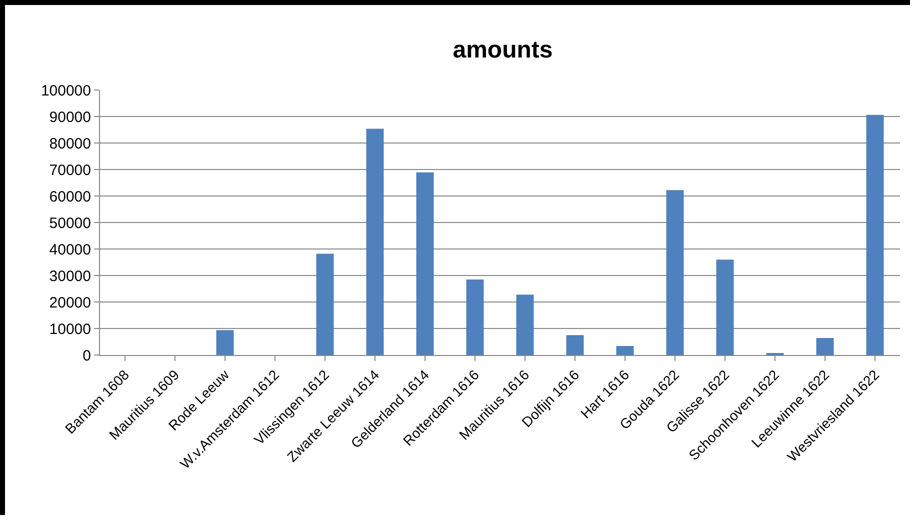 Image resolution: width=915 pixels, height=520 pixels. What do you see at coordinates (70, 143) in the screenshot?
I see `y-tick-label: 80000` at bounding box center [70, 143].